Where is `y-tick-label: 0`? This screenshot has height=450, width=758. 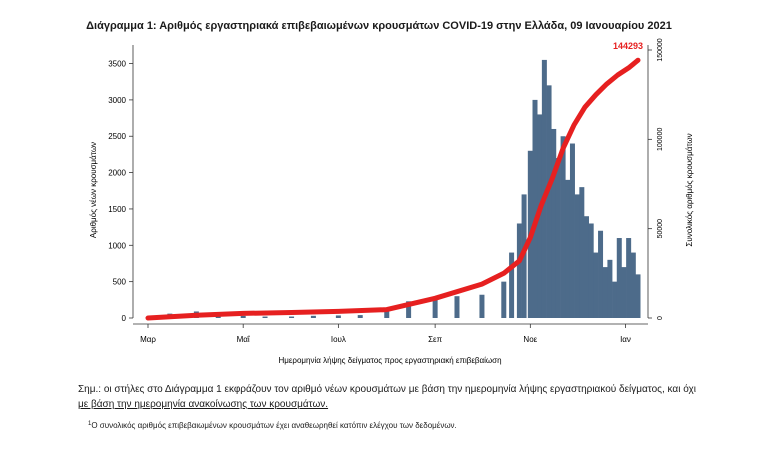
y-tick-label: 0 is located at coordinates (124, 318).